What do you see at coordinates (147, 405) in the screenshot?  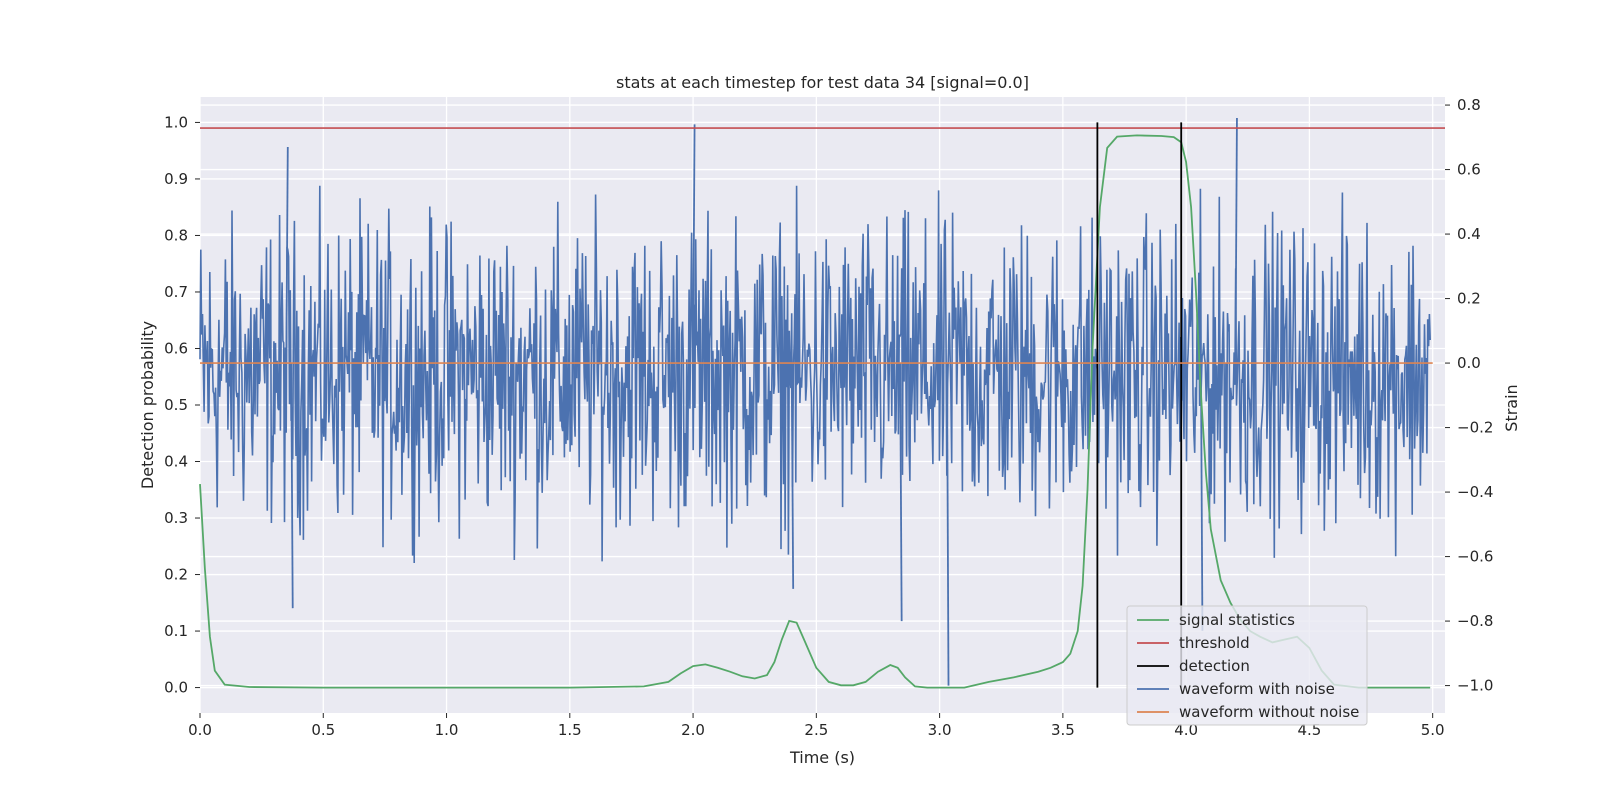 I see `y-axis-label: Detection probability` at bounding box center [147, 405].